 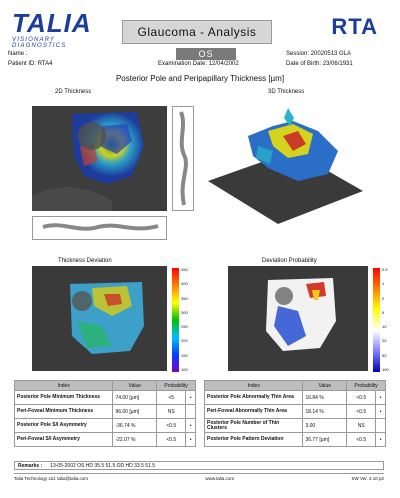 What do you see at coordinates (304, 64) in the screenshot?
I see `dob-label: Date of Birth:` at bounding box center [304, 64].